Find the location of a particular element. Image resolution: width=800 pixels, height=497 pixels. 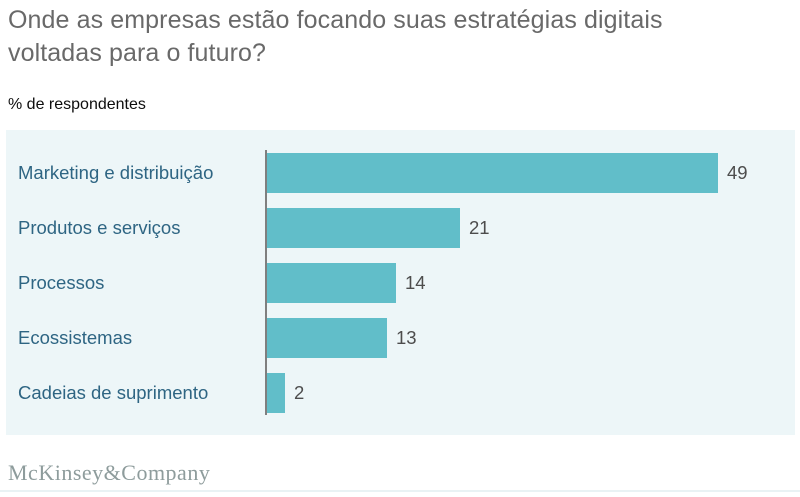

bottom-divider is located at coordinates (400, 491).